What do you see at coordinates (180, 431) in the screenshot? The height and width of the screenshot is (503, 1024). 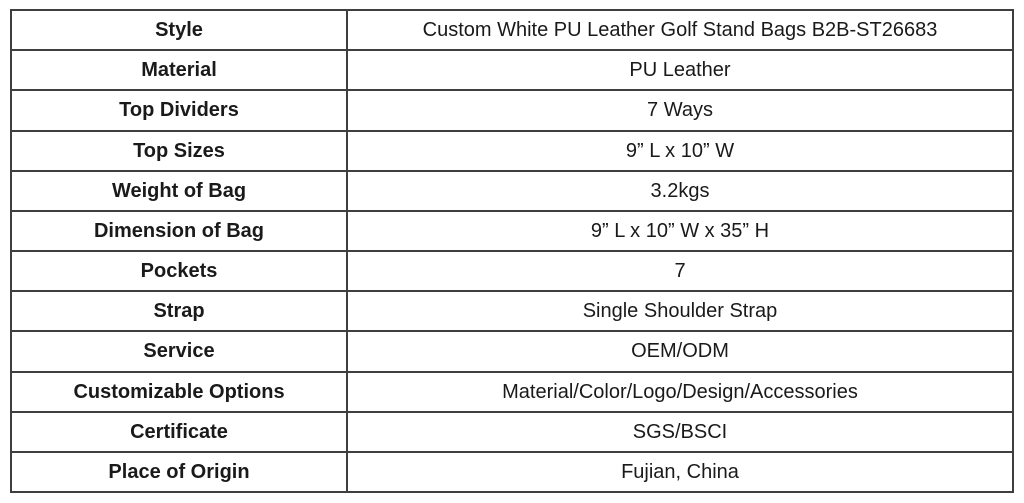 I see `spec-label: Certificate` at bounding box center [180, 431].